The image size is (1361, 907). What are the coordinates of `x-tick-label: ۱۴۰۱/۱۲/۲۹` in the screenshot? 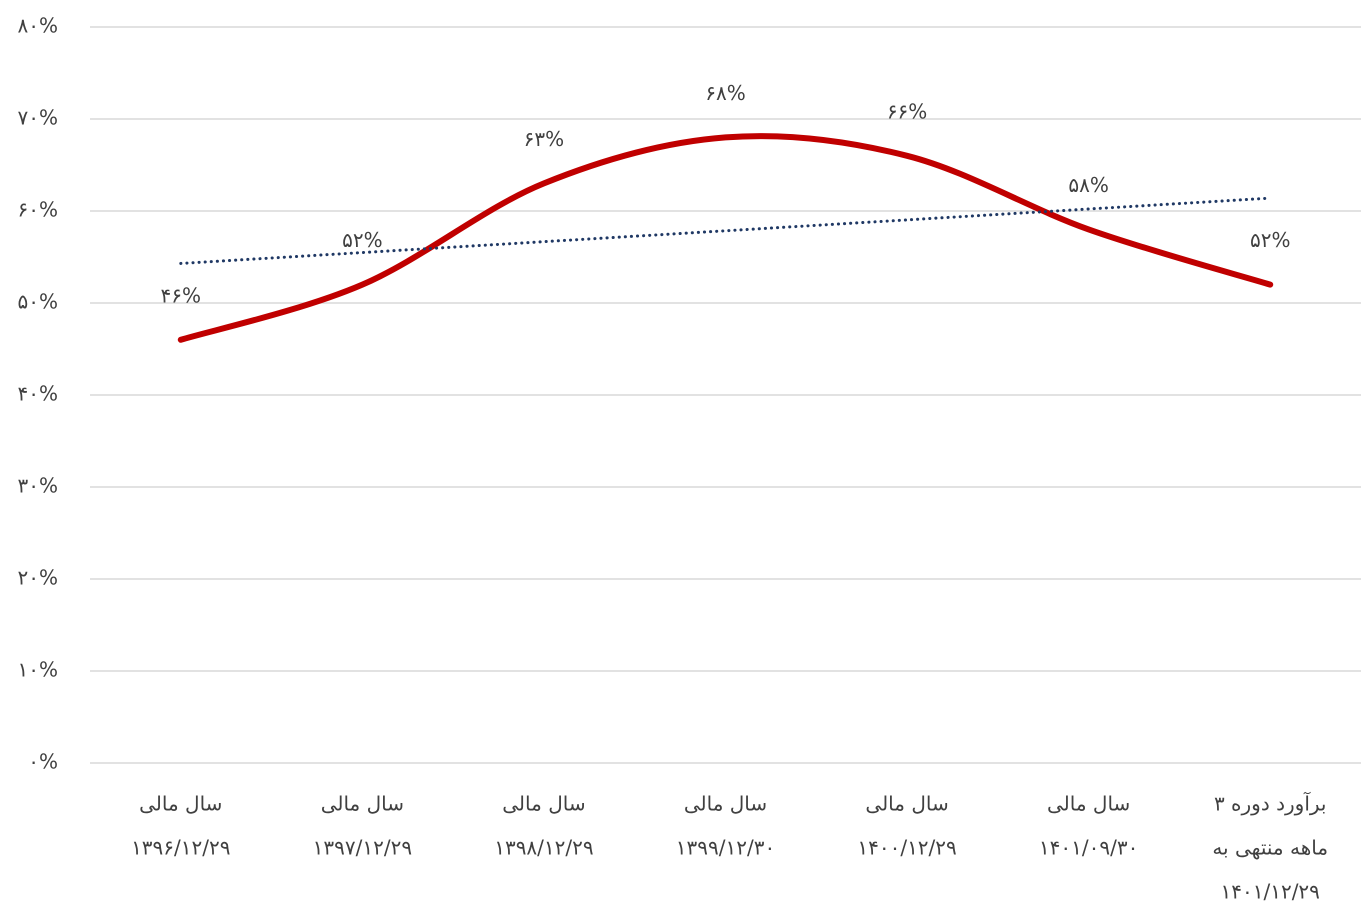 It's located at (1270, 892).